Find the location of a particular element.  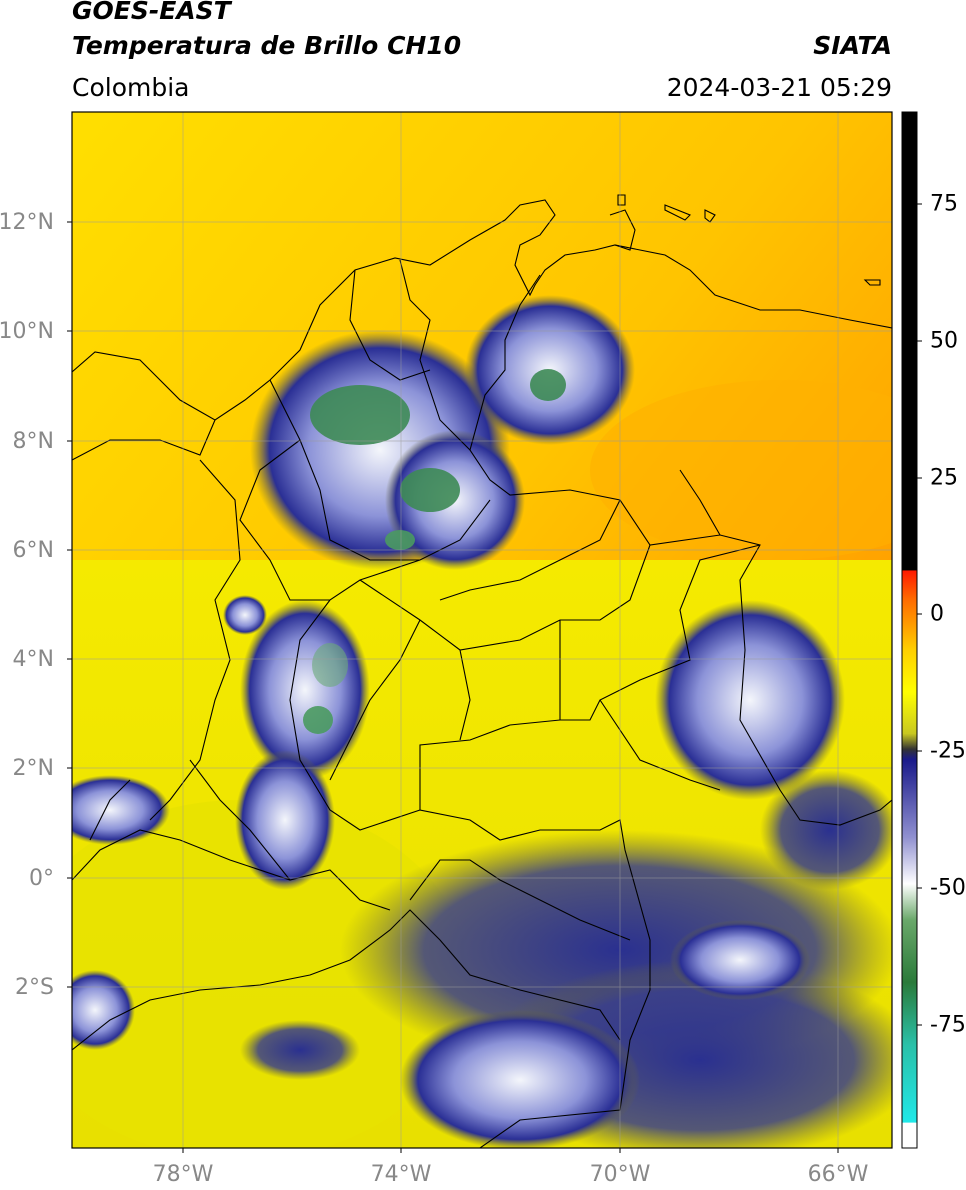

lat-label: 8°N is located at coordinates (33, 441).